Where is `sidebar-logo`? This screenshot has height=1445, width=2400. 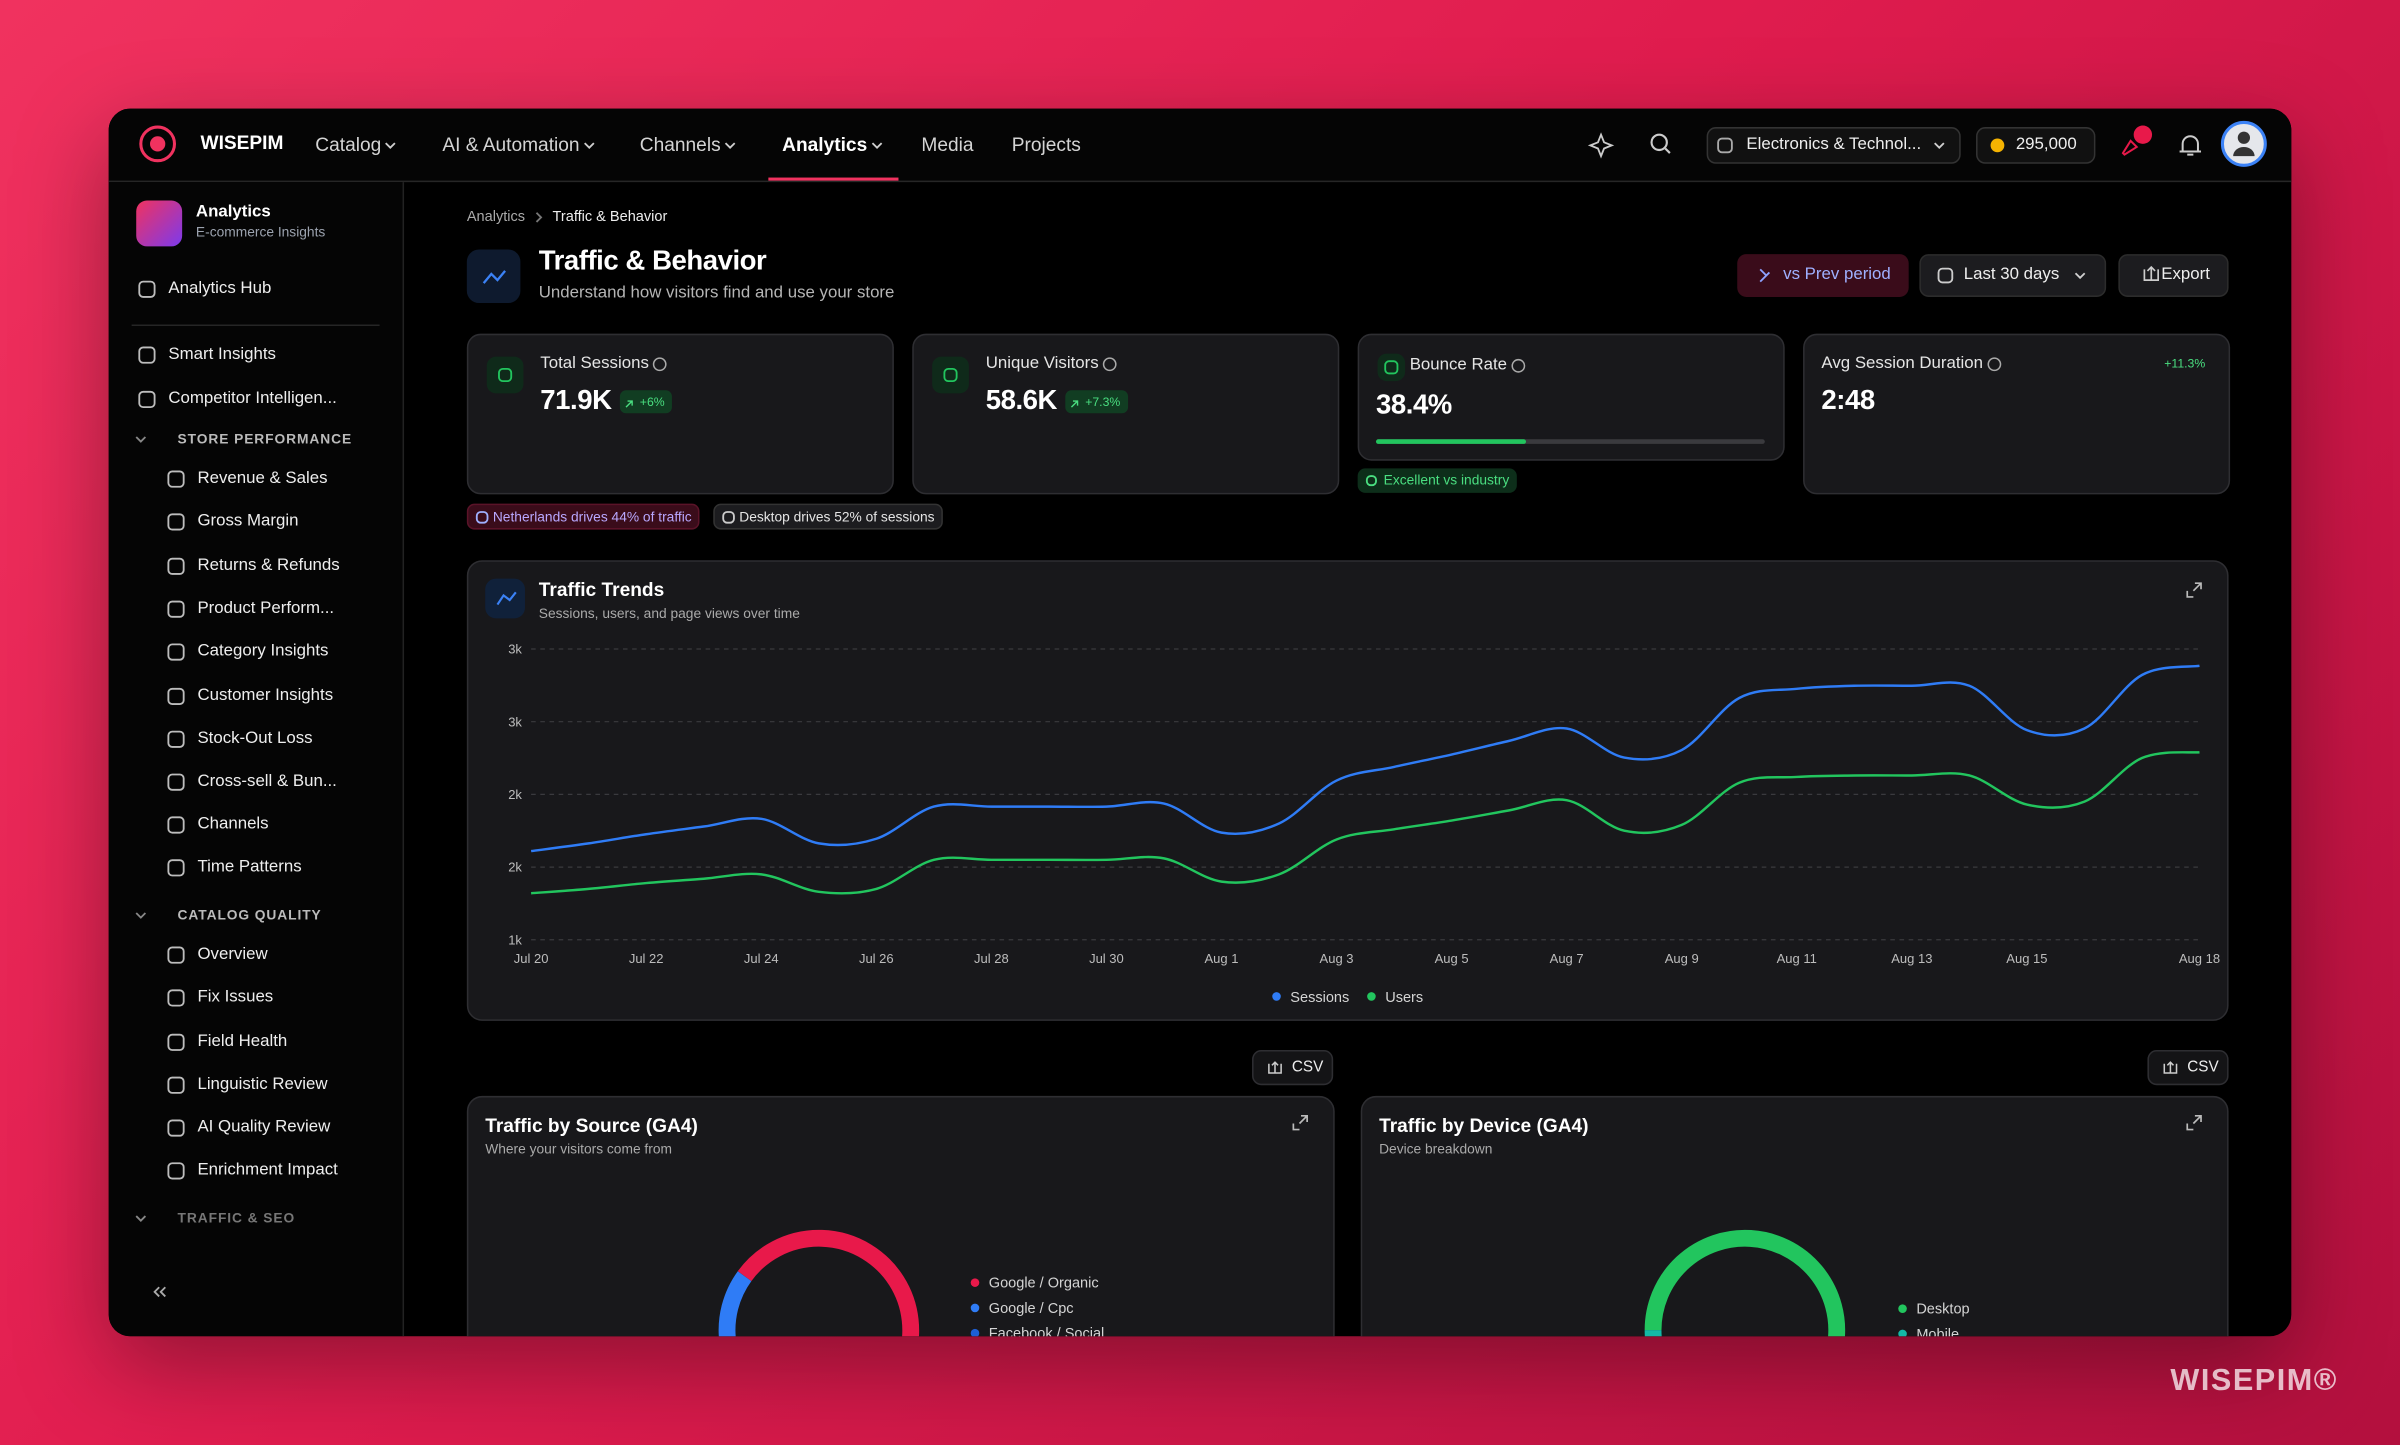
sidebar-logo is located at coordinates (159, 223).